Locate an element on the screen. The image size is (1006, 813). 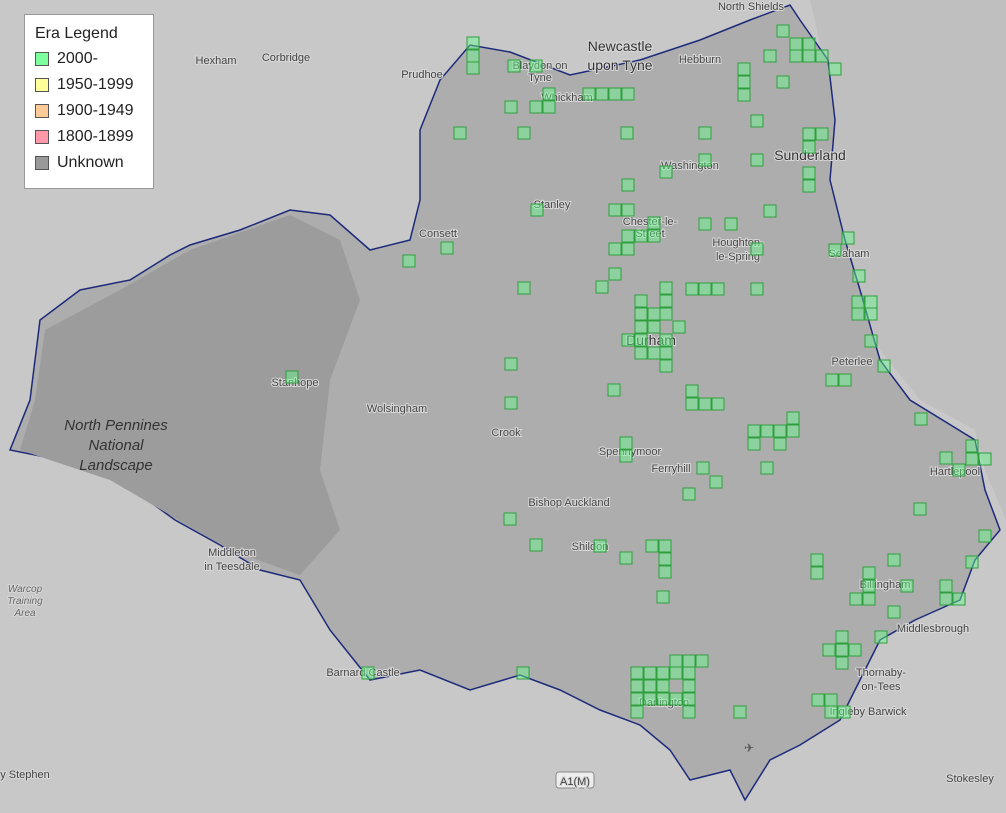
place-label: Sunderland is located at coordinates (810, 155).